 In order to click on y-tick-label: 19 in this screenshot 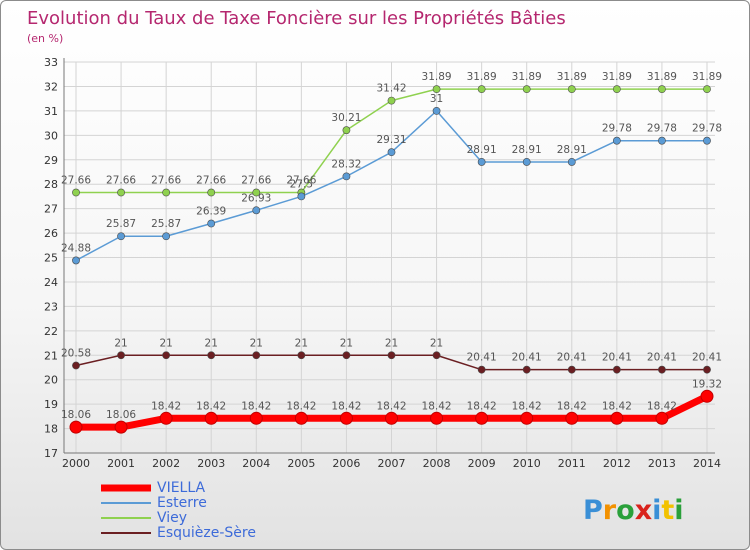, I will do `click(51, 404)`.